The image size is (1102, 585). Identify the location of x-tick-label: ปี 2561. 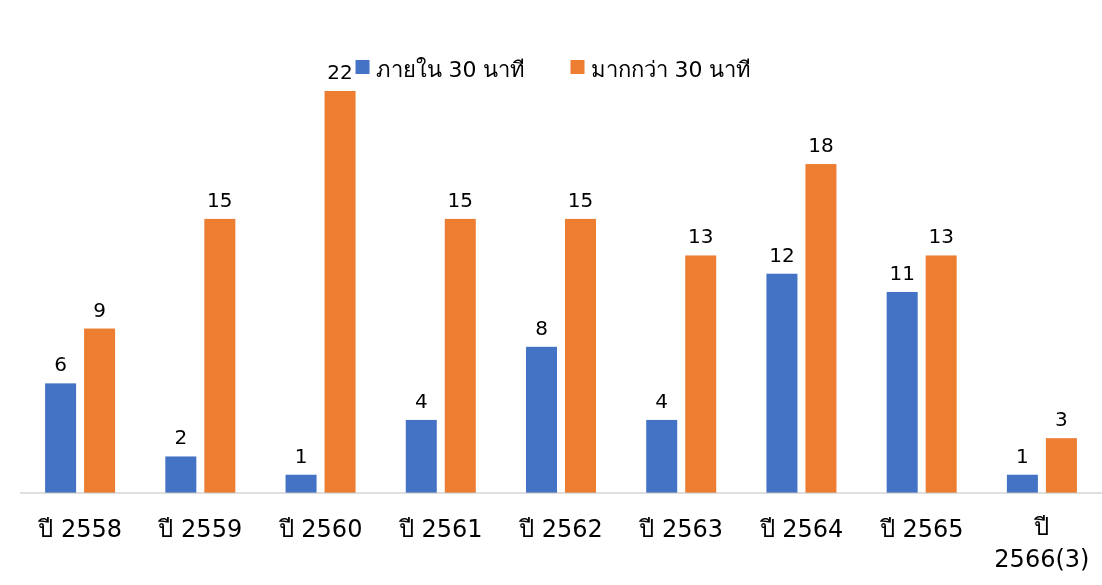
(440, 529).